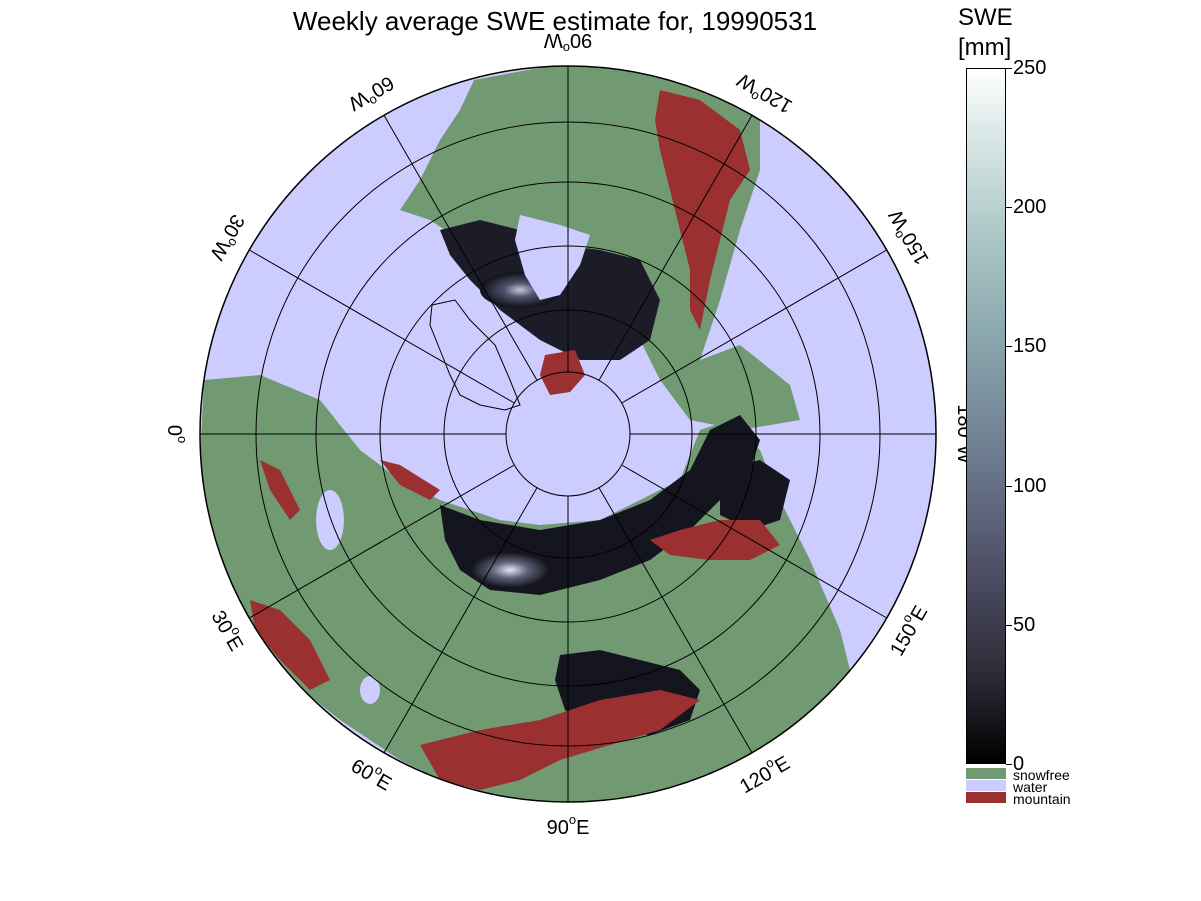  I want to click on legend-swatch-water, so click(986, 785).